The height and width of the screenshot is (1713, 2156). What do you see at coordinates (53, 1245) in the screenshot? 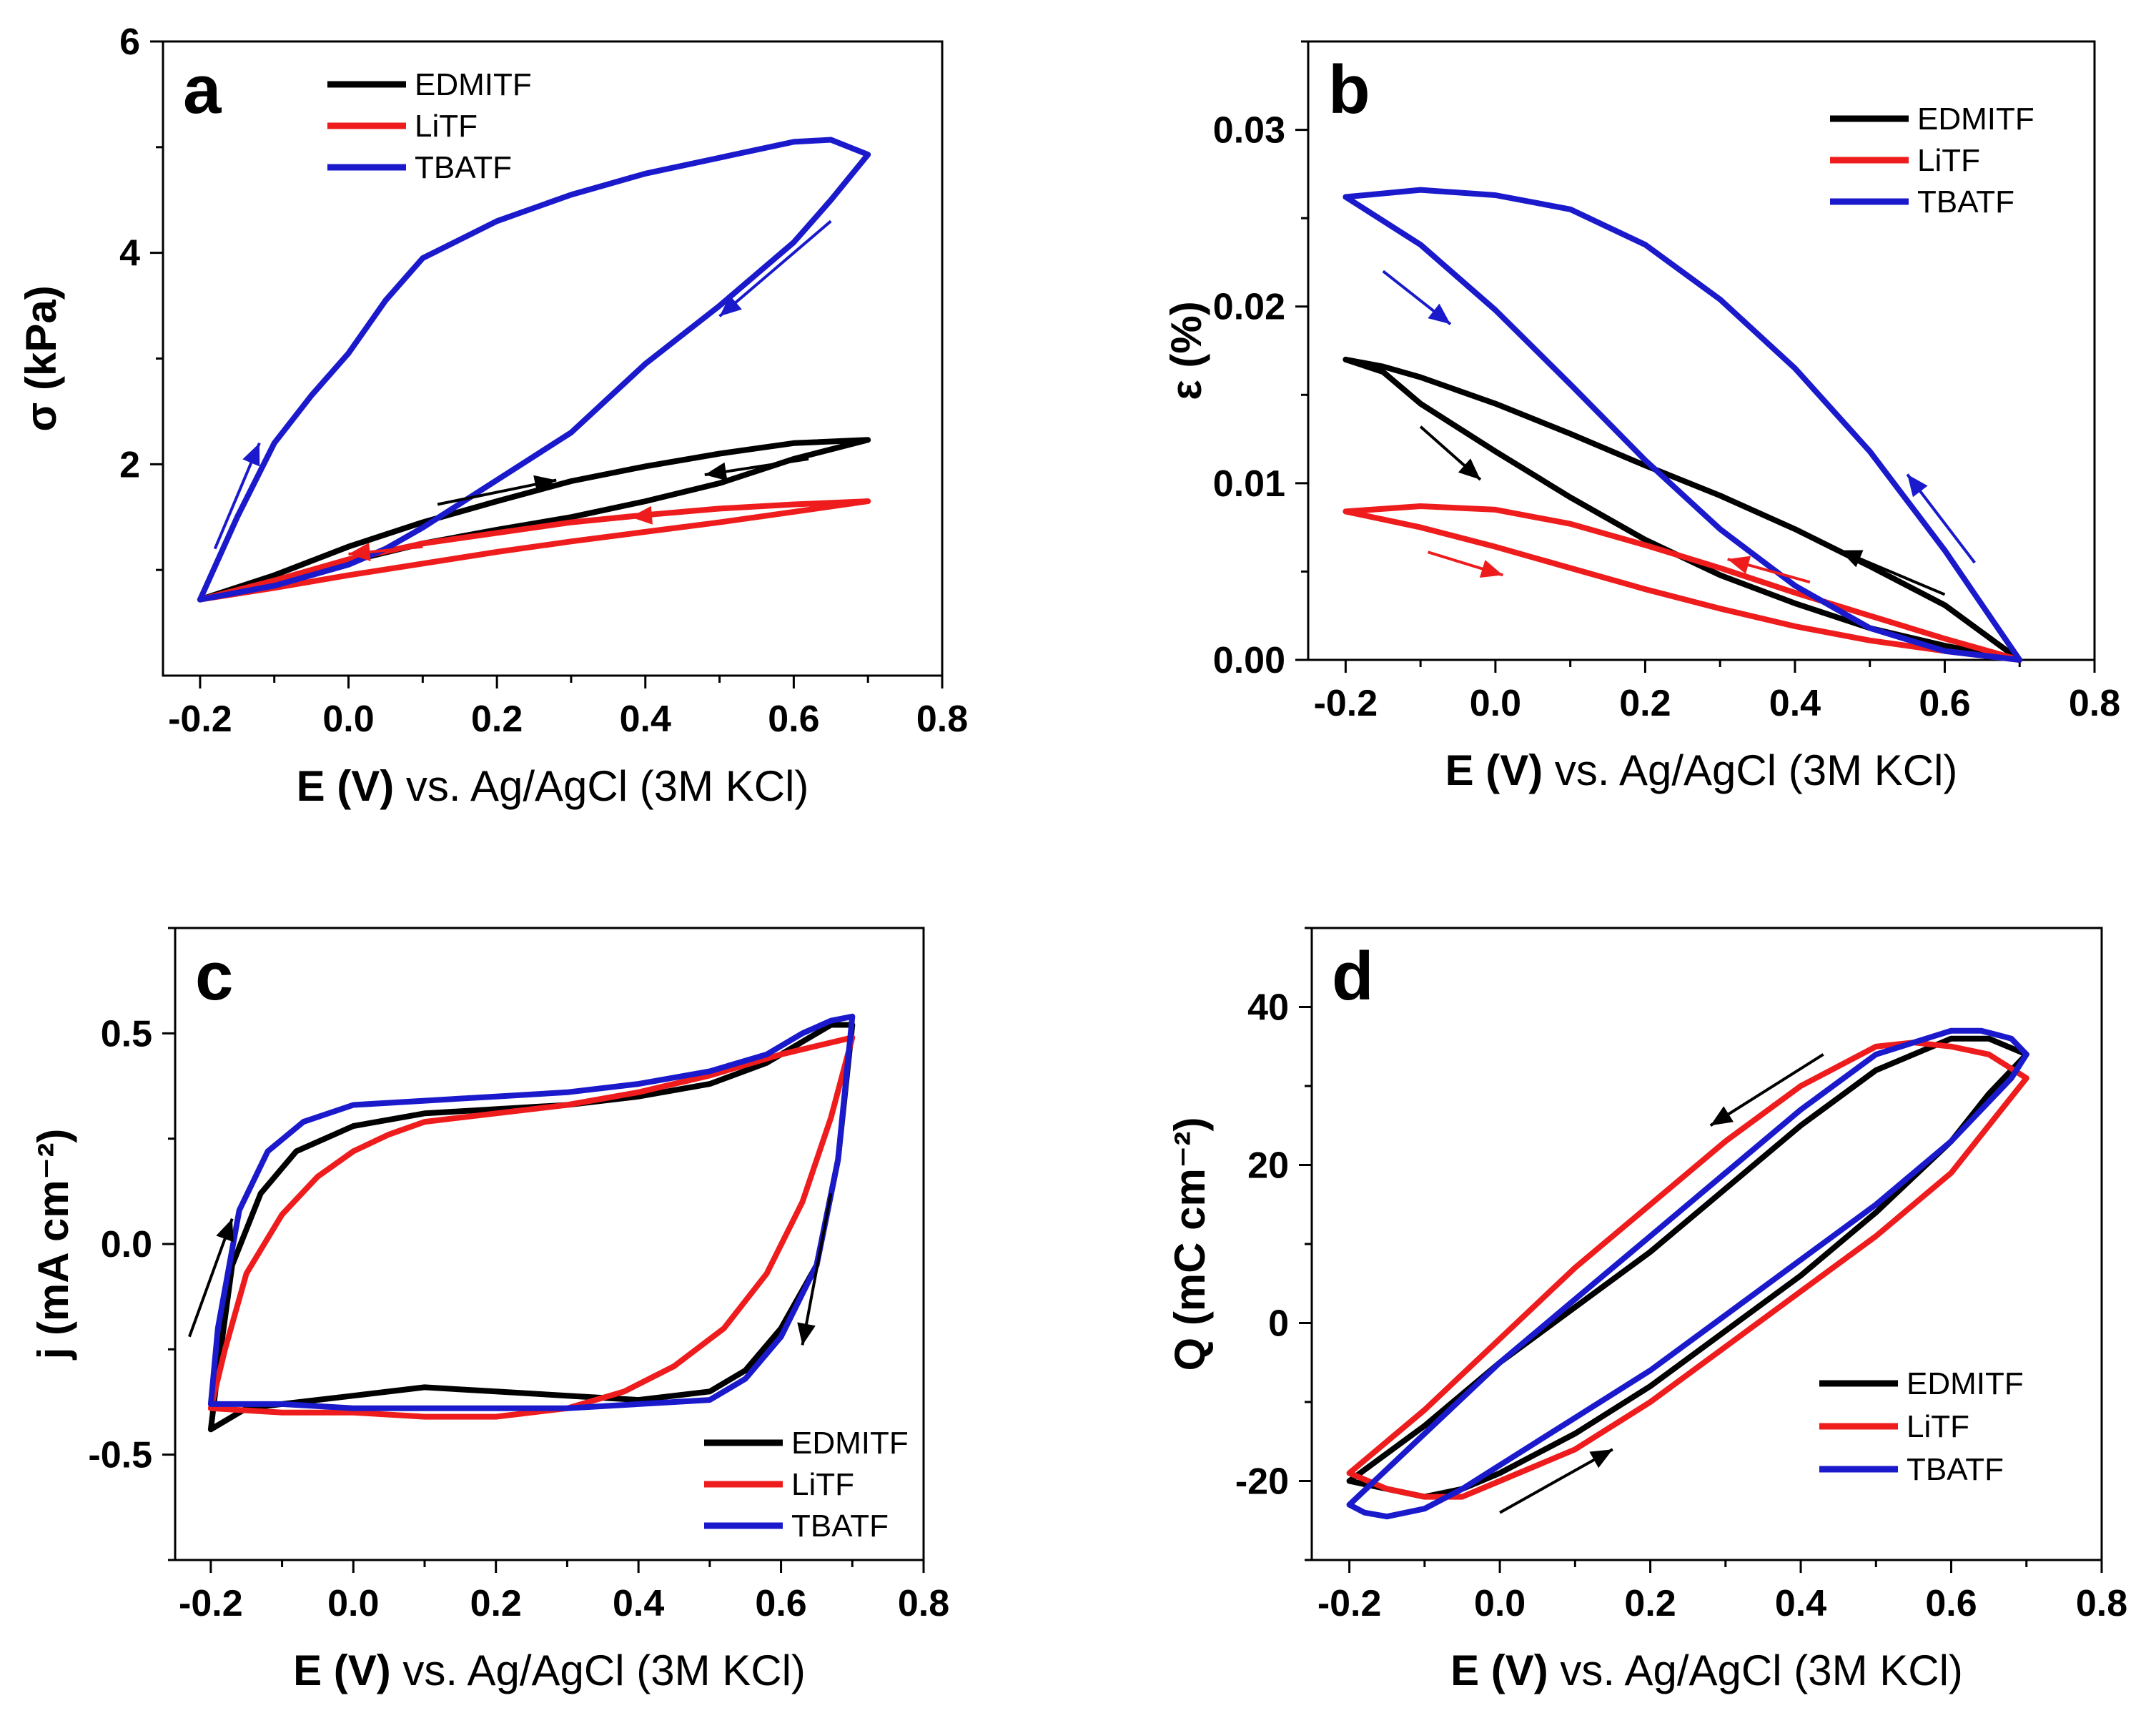
I see `y-axis-title: j (mA cm⁻²)` at bounding box center [53, 1245].